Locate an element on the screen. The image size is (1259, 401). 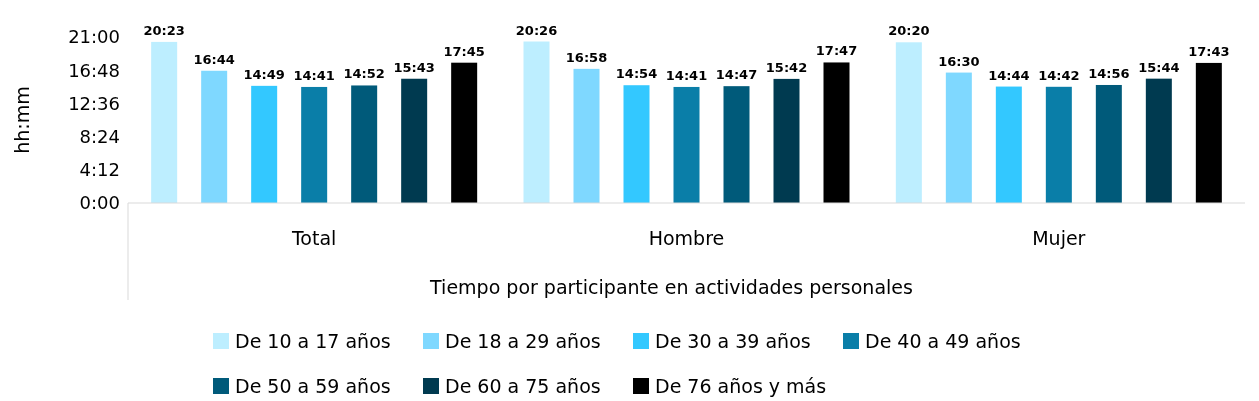
x-tick-label: Hombre is located at coordinates (686, 237).